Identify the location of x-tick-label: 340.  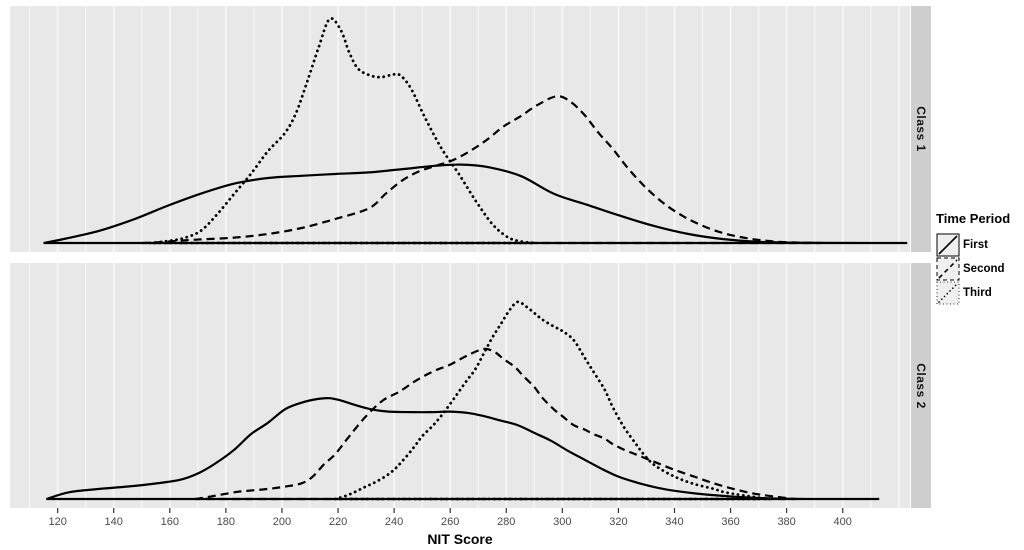
(674, 522).